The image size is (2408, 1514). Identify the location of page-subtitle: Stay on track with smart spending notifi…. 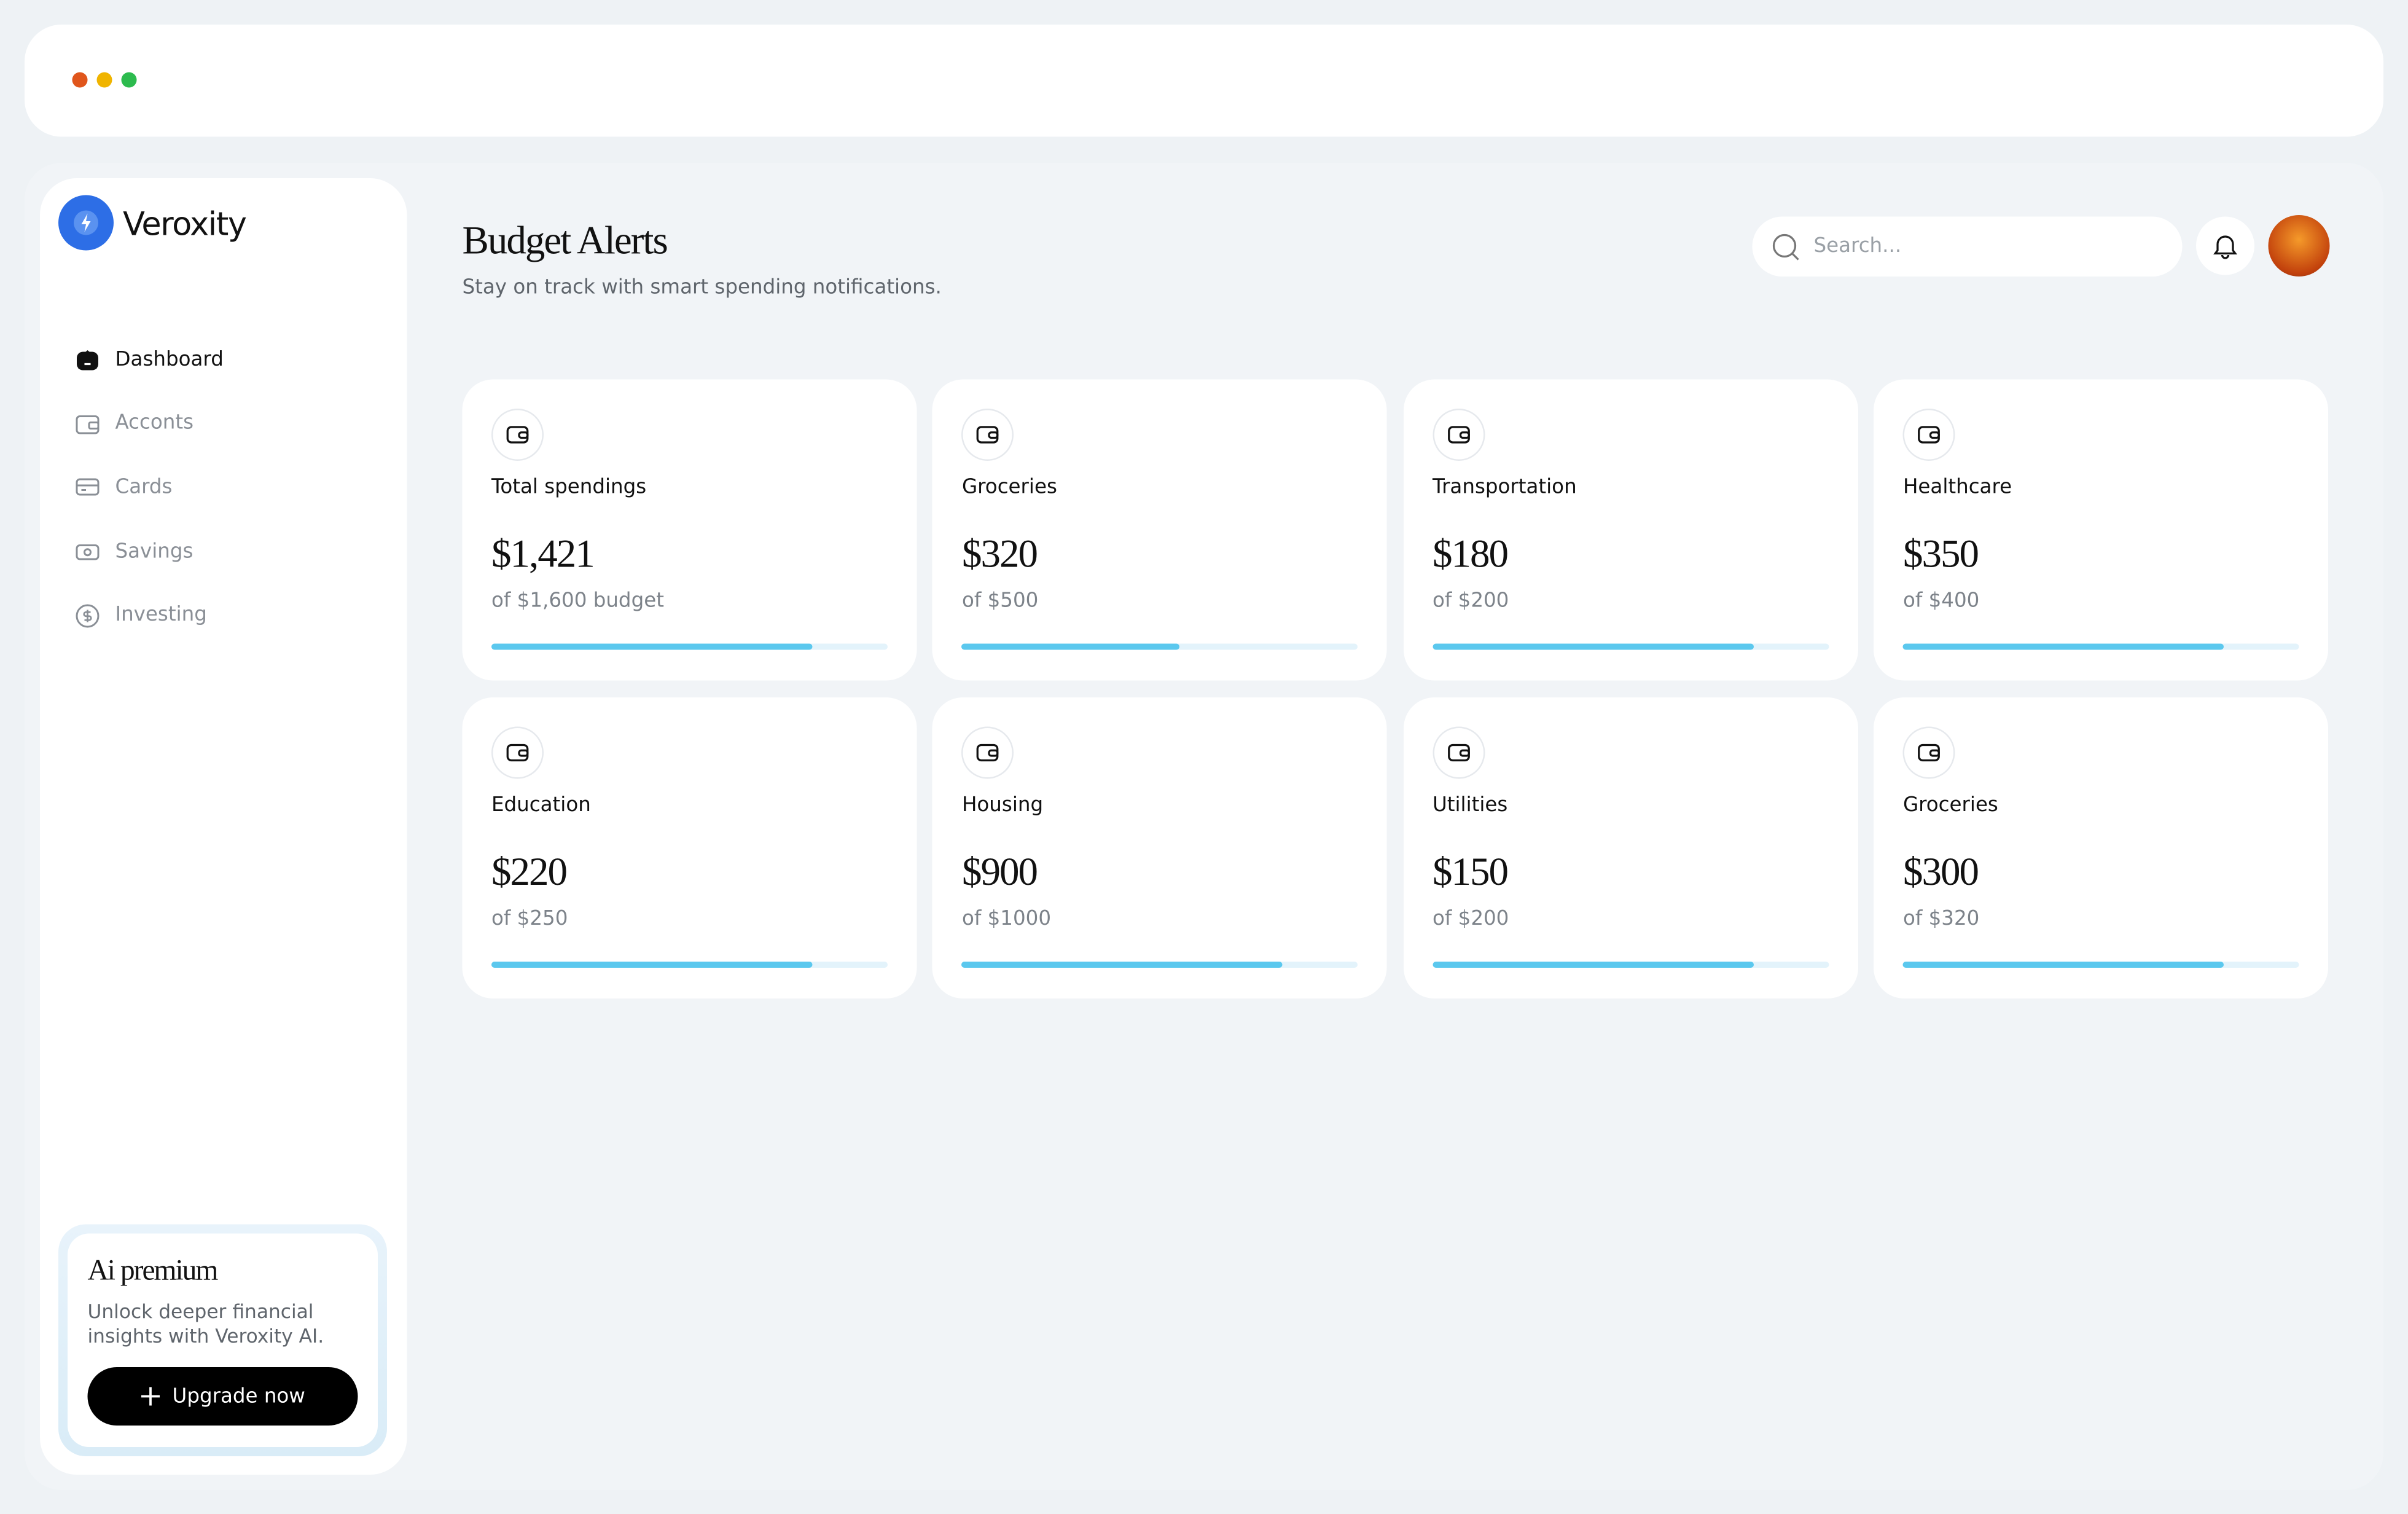
(702, 288).